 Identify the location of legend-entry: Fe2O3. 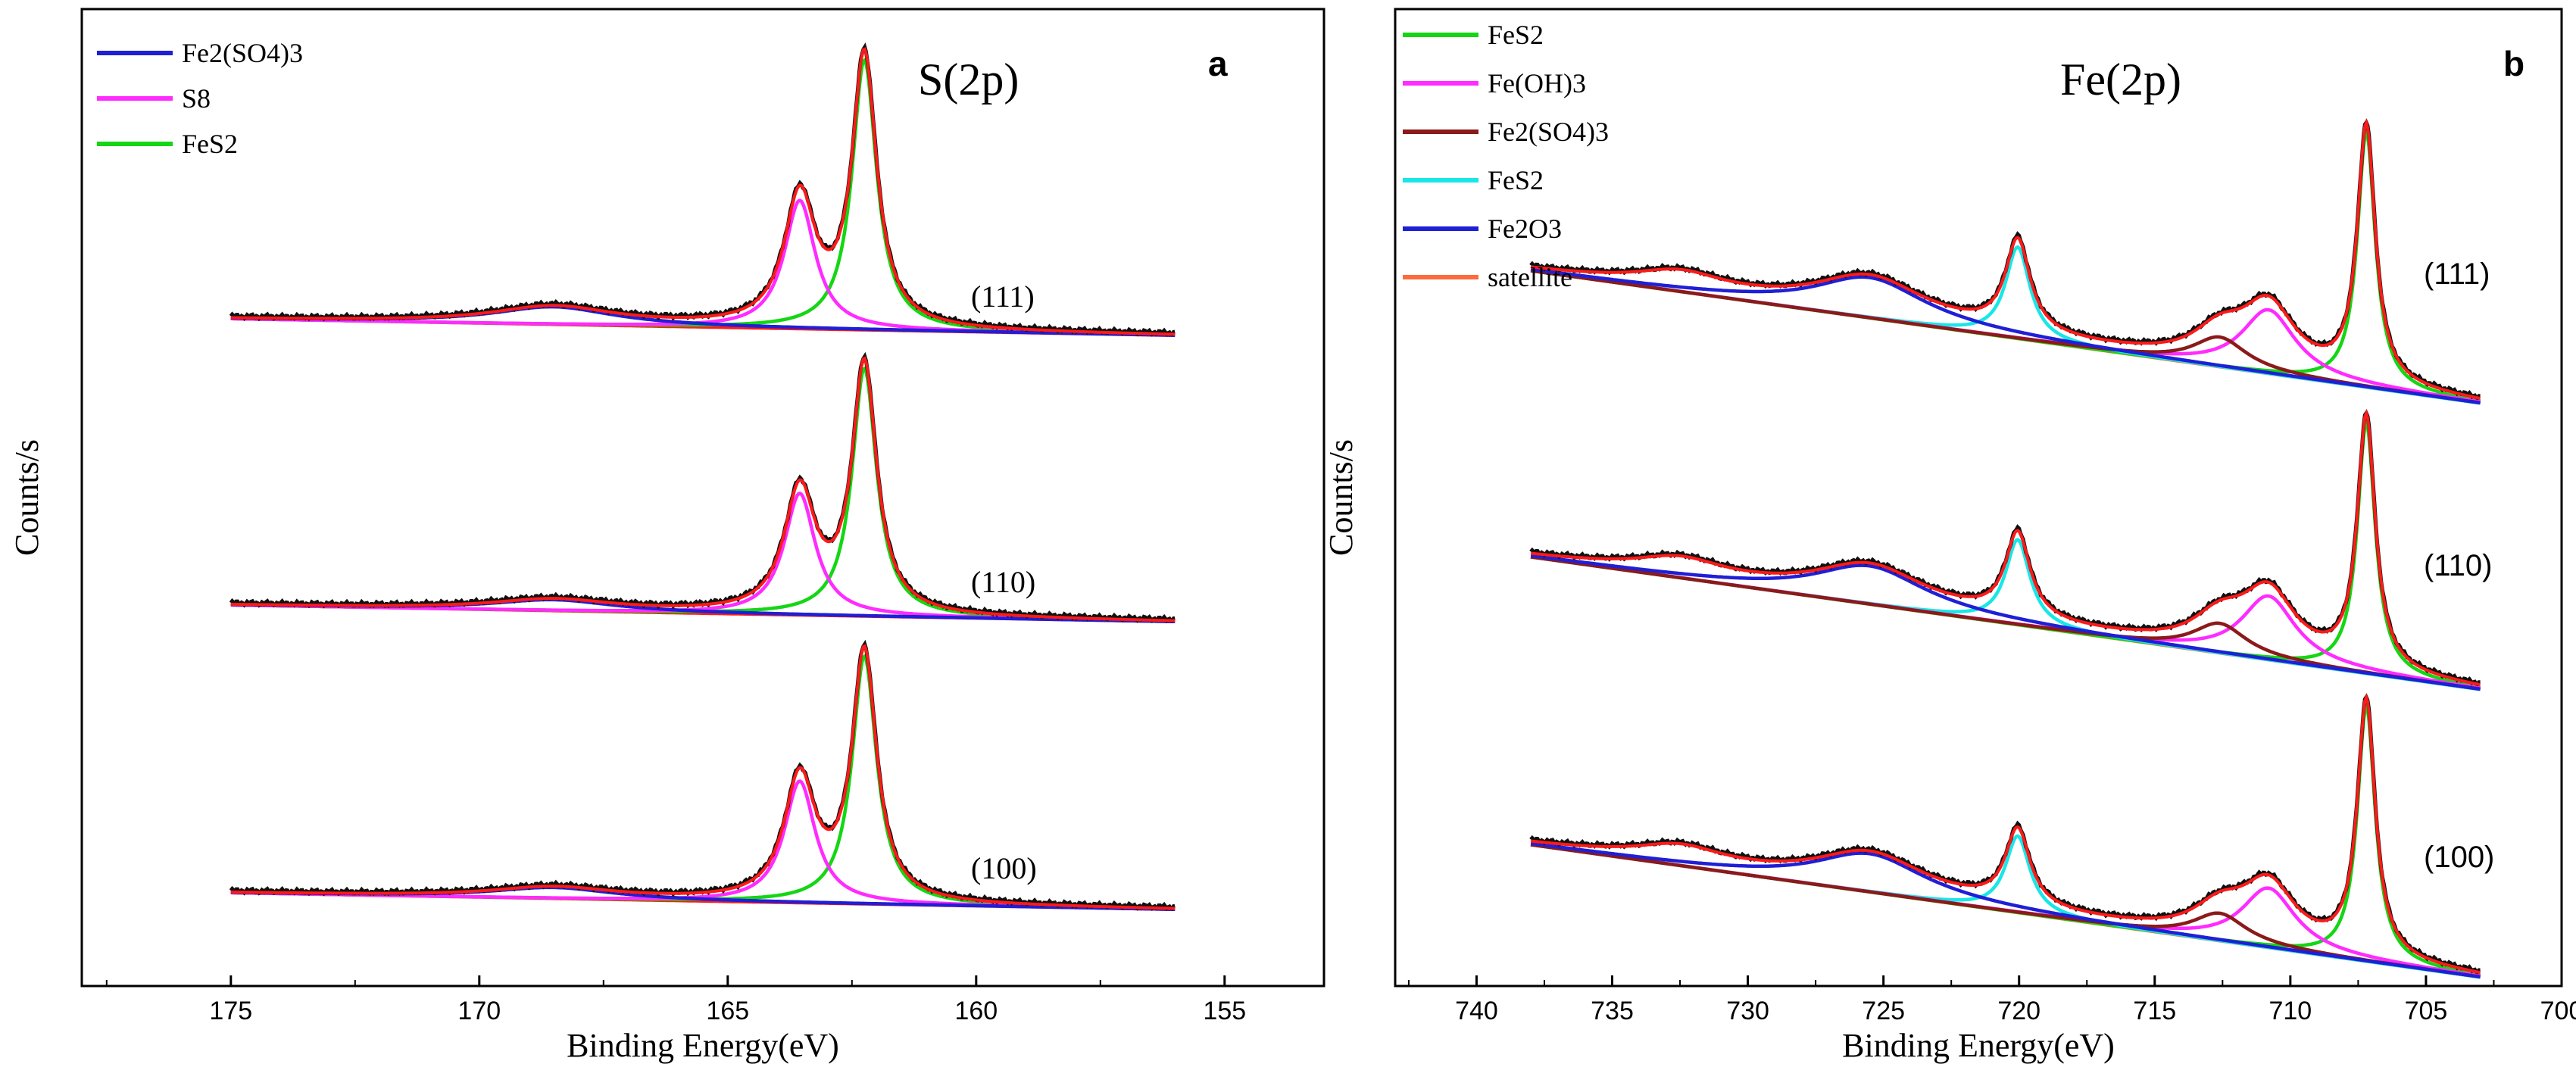
(1525, 229).